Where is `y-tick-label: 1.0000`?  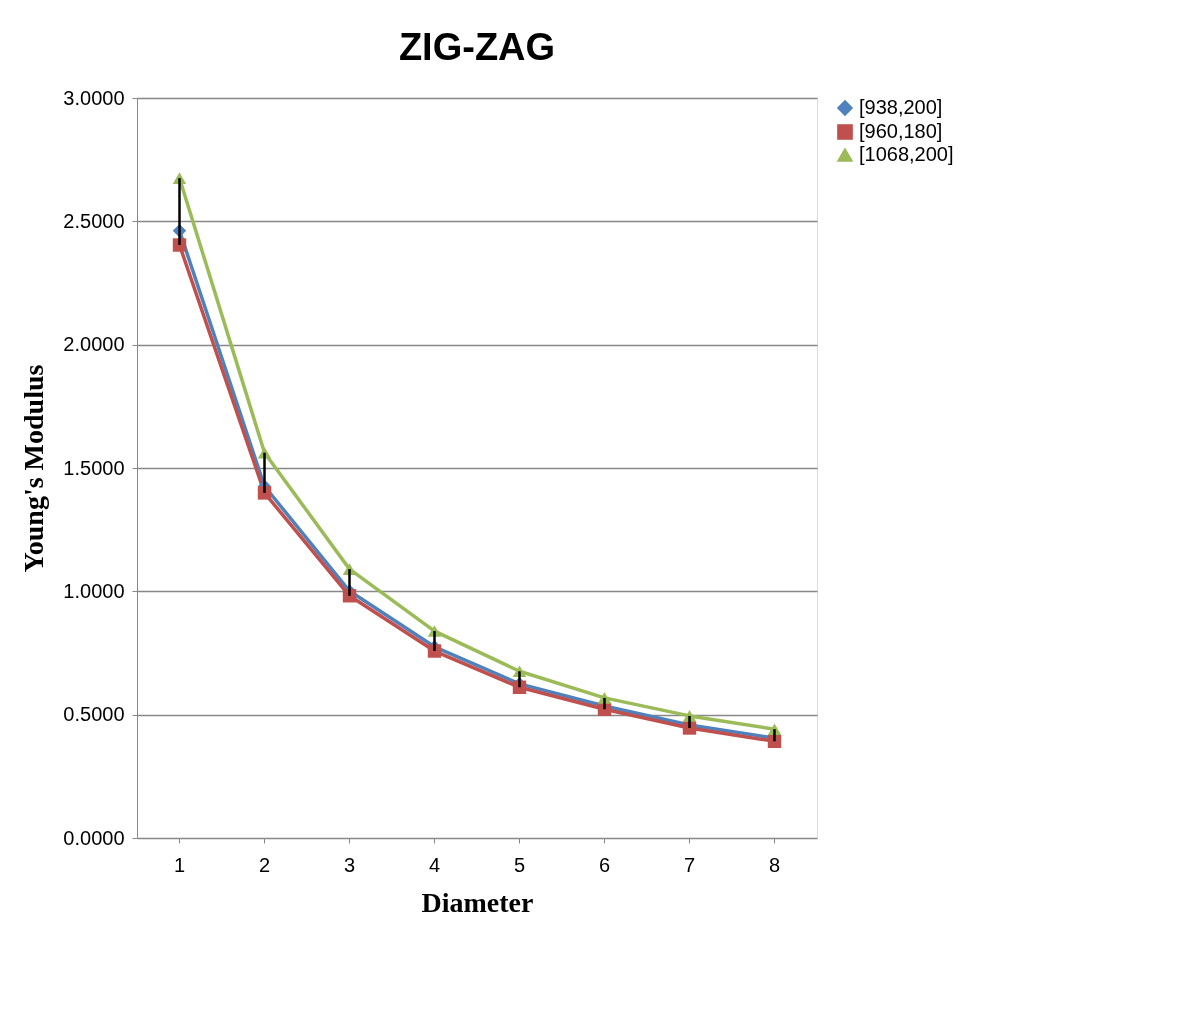
y-tick-label: 1.0000 is located at coordinates (94, 590).